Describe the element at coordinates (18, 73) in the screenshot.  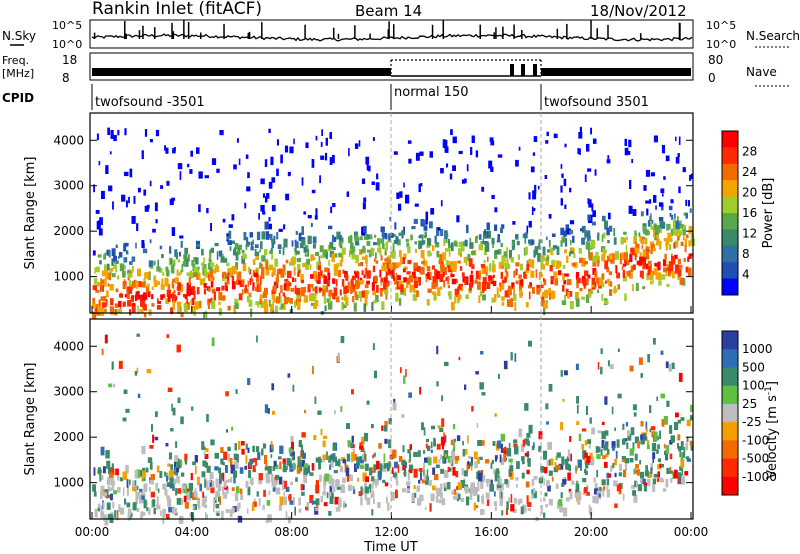
I see `freq-unit-label: [MHz]` at that location.